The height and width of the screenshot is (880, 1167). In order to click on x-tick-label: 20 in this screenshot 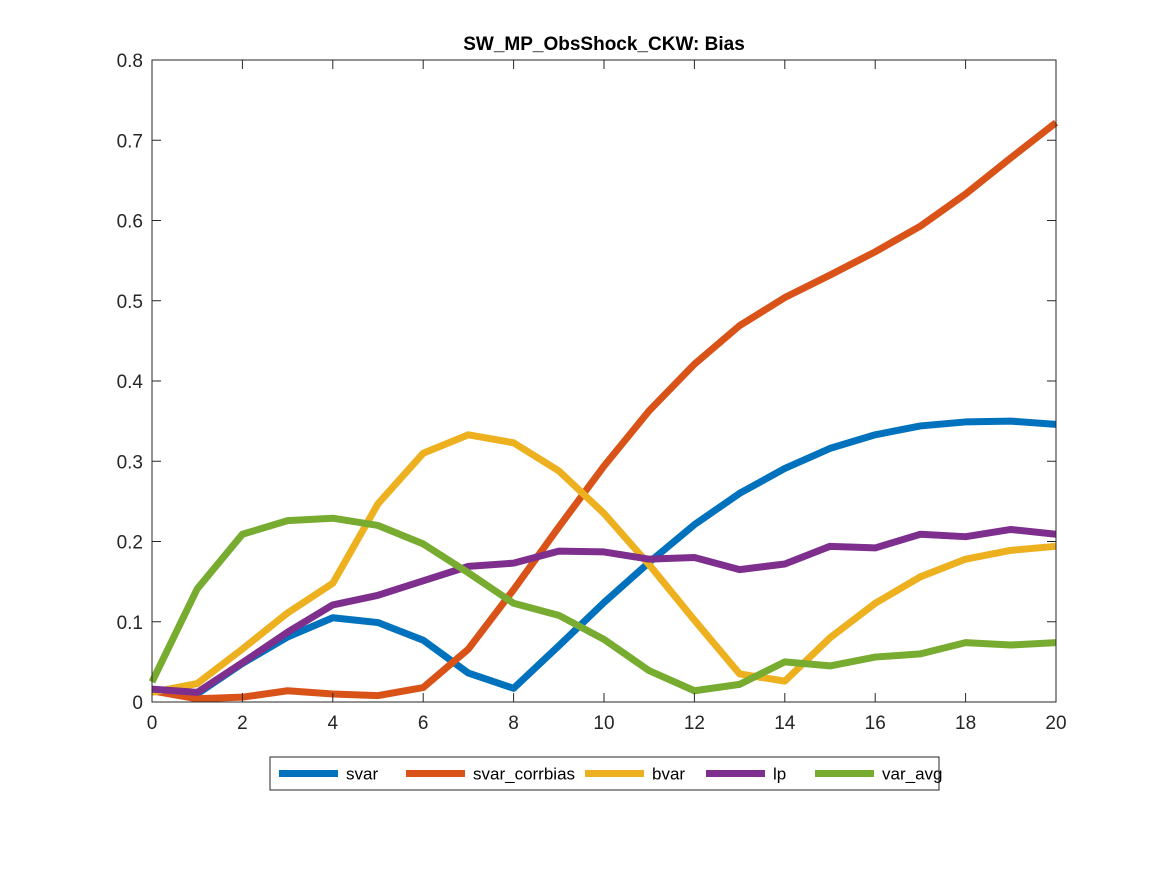, I will do `click(1055, 723)`.